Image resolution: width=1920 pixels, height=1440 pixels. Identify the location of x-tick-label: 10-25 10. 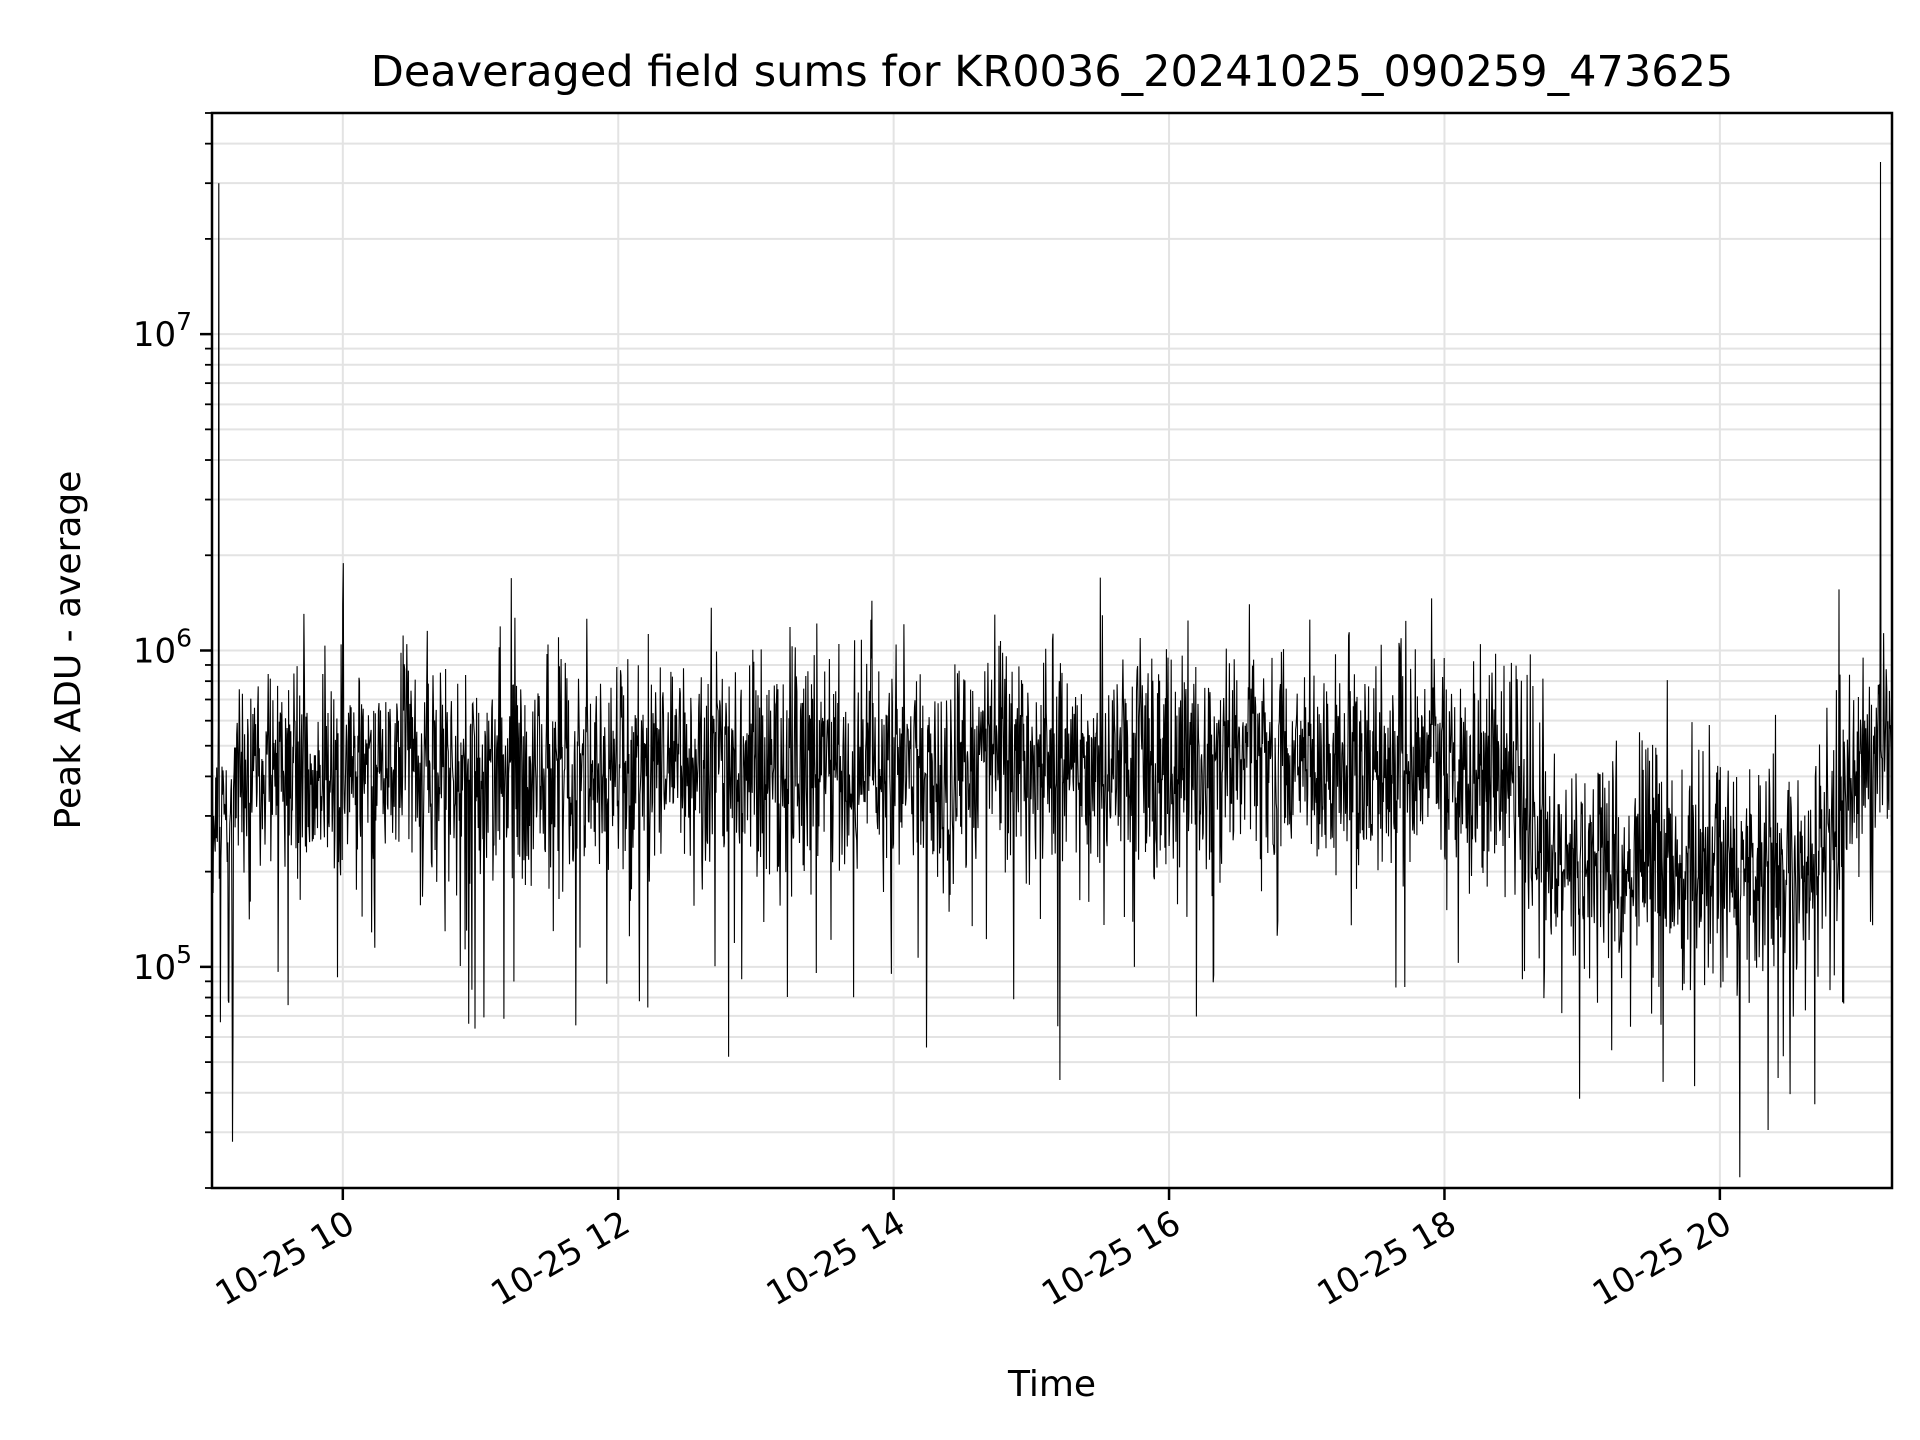
(285, 1258).